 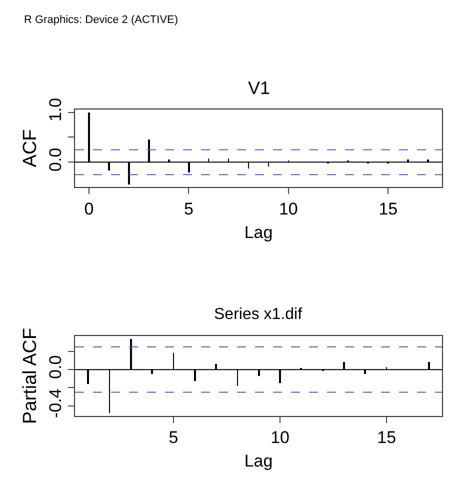 I want to click on text: R Graphics: Device 2 (ACTIVE), so click(x=101, y=20).